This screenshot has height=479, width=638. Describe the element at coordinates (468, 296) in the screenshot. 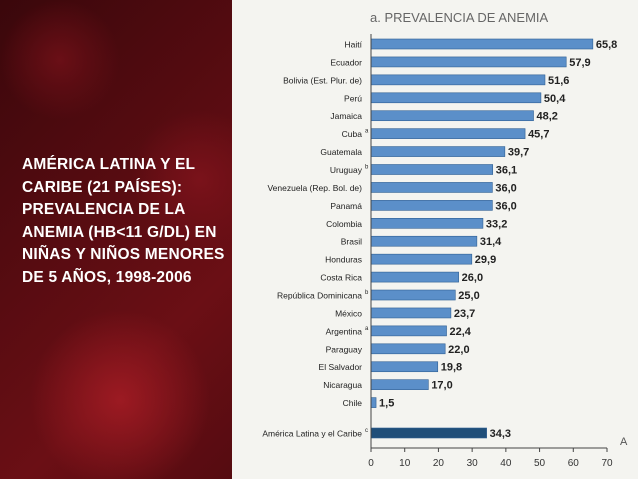

I see `value-label: 25,0` at that location.